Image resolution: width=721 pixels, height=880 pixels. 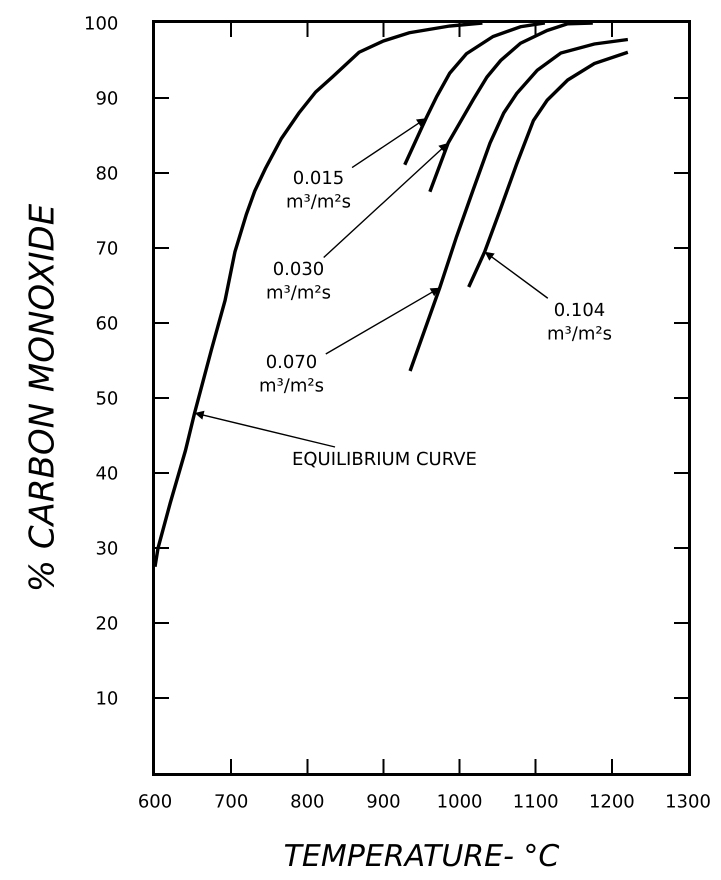 I want to click on annotation: 0.015 m³/m²s, so click(x=318, y=190).